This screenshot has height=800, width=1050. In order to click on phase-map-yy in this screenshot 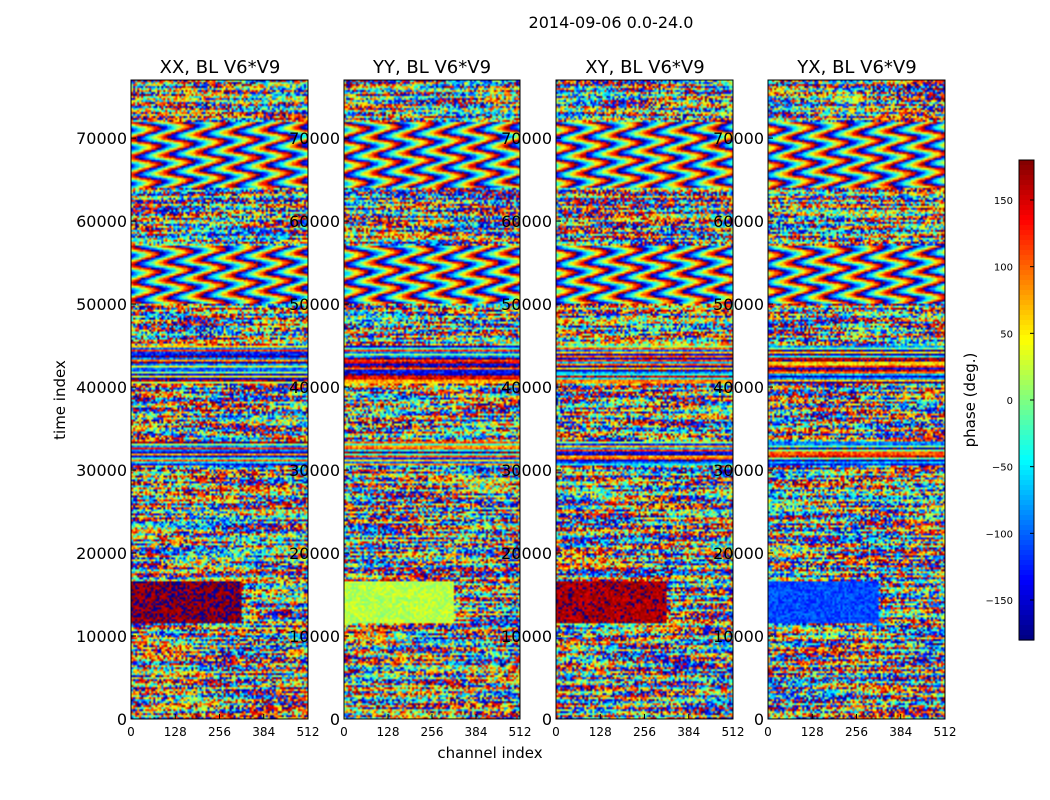, I will do `click(432, 399)`.